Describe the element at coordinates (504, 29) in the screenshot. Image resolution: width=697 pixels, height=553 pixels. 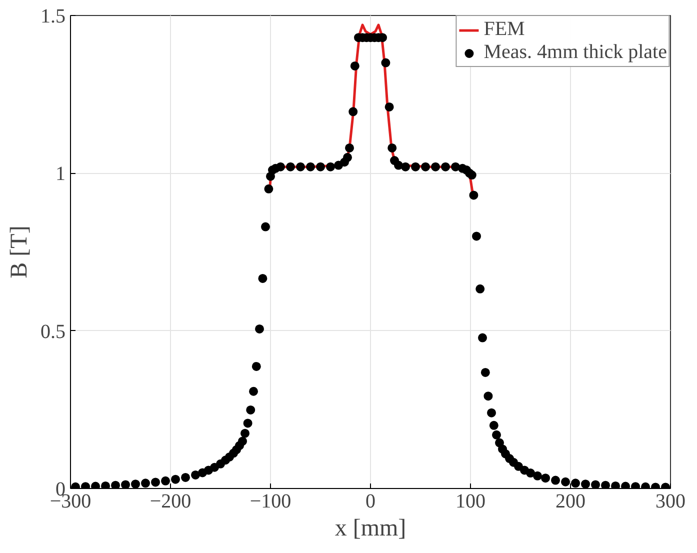
I see `legend-label: FEM` at that location.